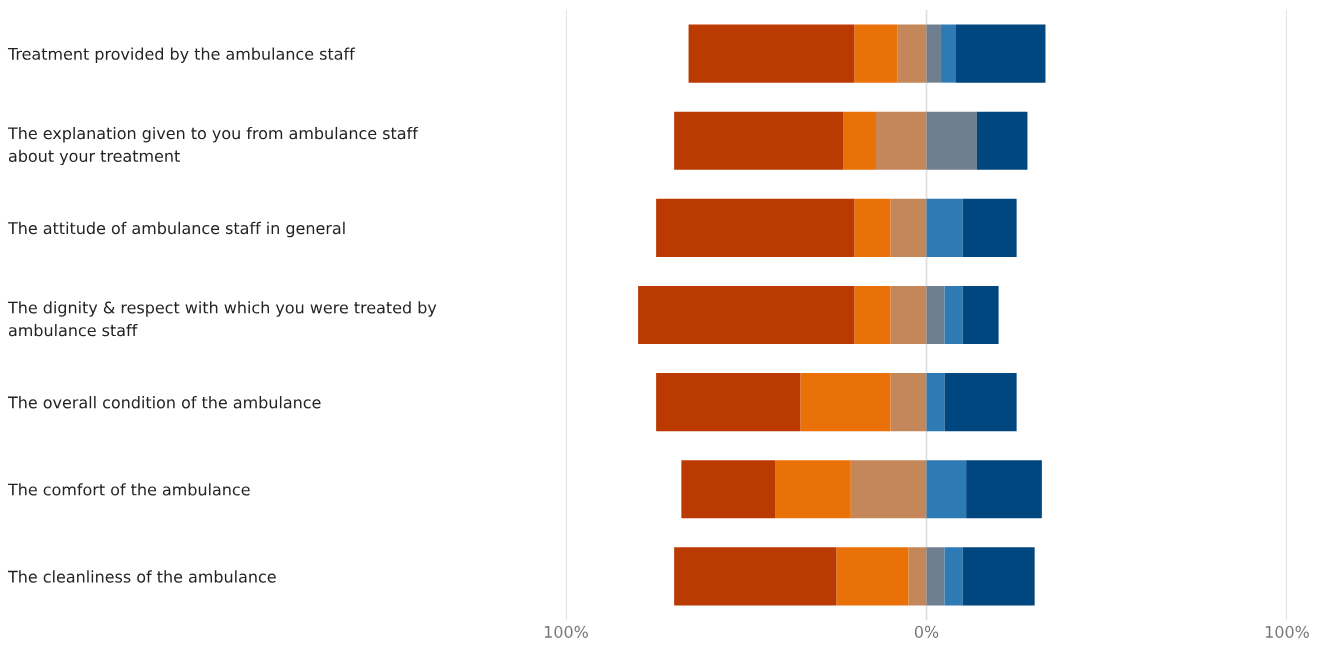 Image resolution: width=1328 pixels, height=646 pixels. Describe the element at coordinates (926, 631) in the screenshot. I see `x-tick-label: 0%` at that location.